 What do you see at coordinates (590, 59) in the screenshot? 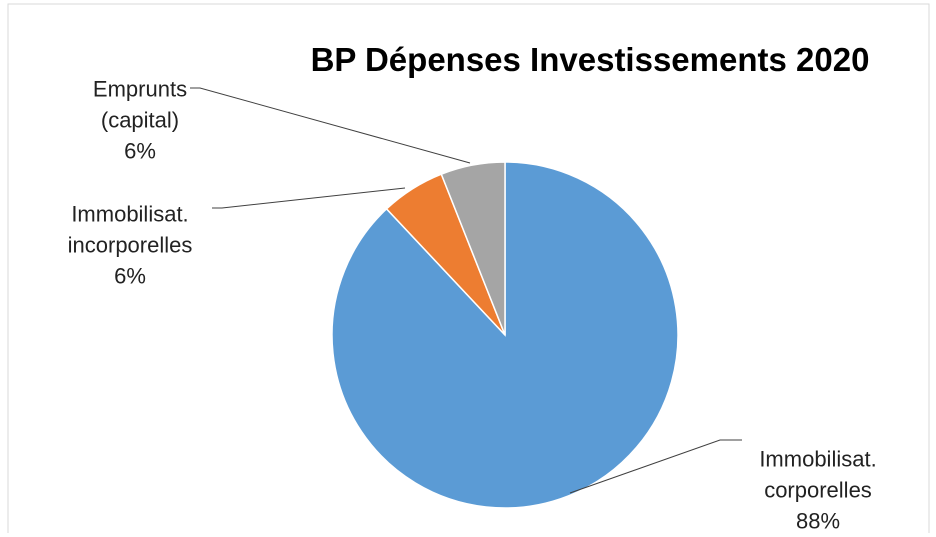
I see `chart-title: BP Dépenses Investissements 2020` at bounding box center [590, 59].